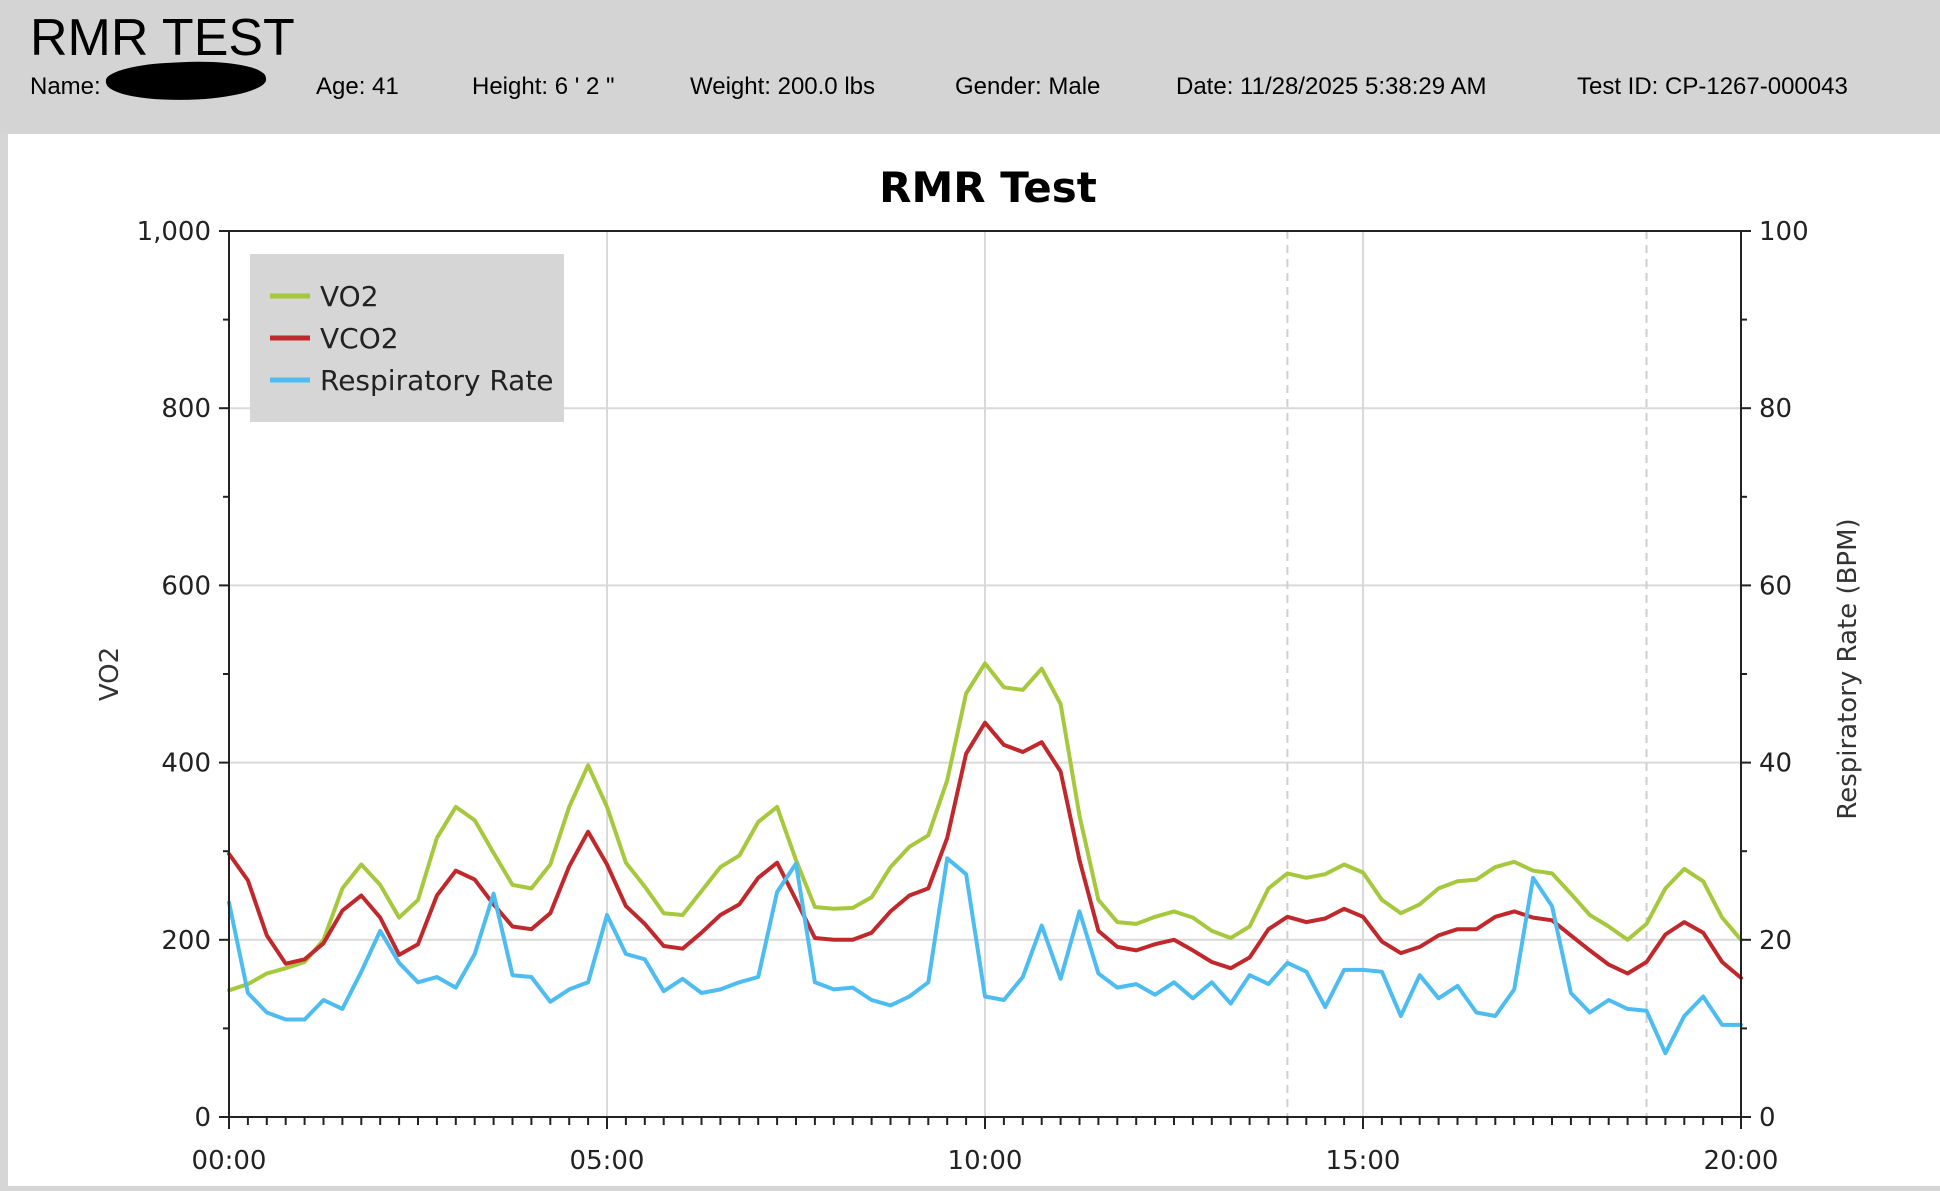 Image resolution: width=1940 pixels, height=1191 pixels. Describe the element at coordinates (1784, 232) in the screenshot. I see `y2-tick-label: 100` at that location.